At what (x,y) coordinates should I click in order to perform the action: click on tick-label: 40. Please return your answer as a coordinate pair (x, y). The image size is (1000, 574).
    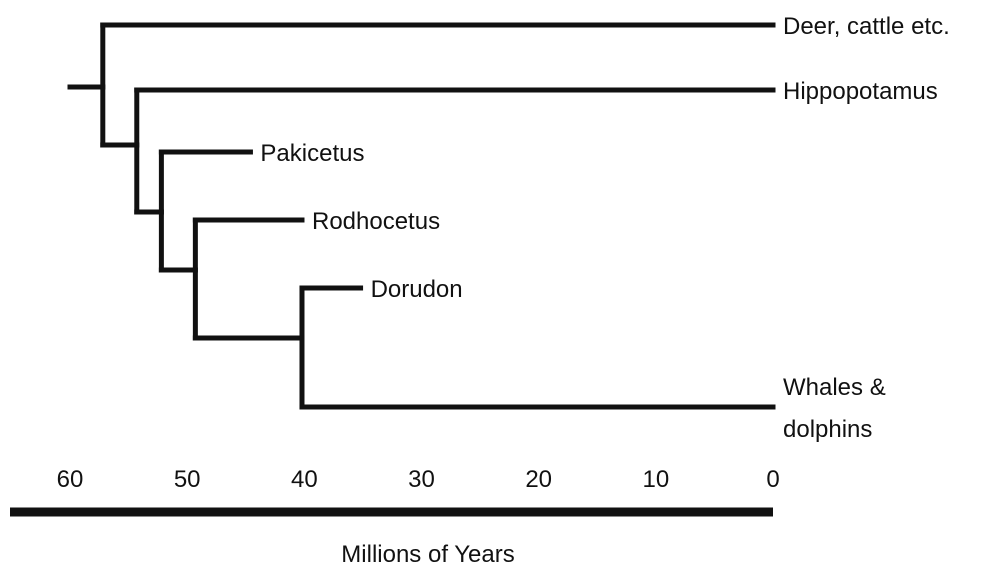
    Looking at the image, I should click on (304, 479).